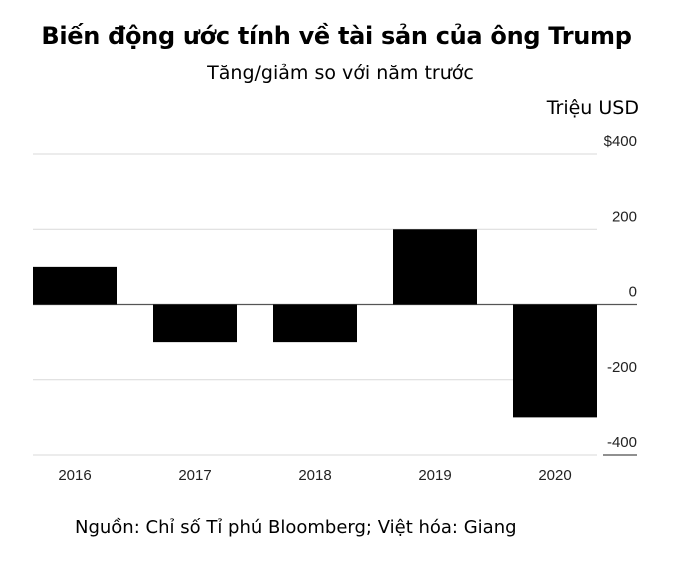  I want to click on bar-2017, so click(195, 323).